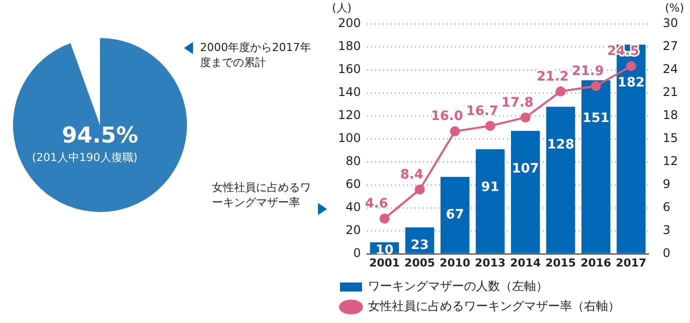 The height and width of the screenshot is (323, 690). I want to click on x-tick-label: 2016, so click(596, 263).